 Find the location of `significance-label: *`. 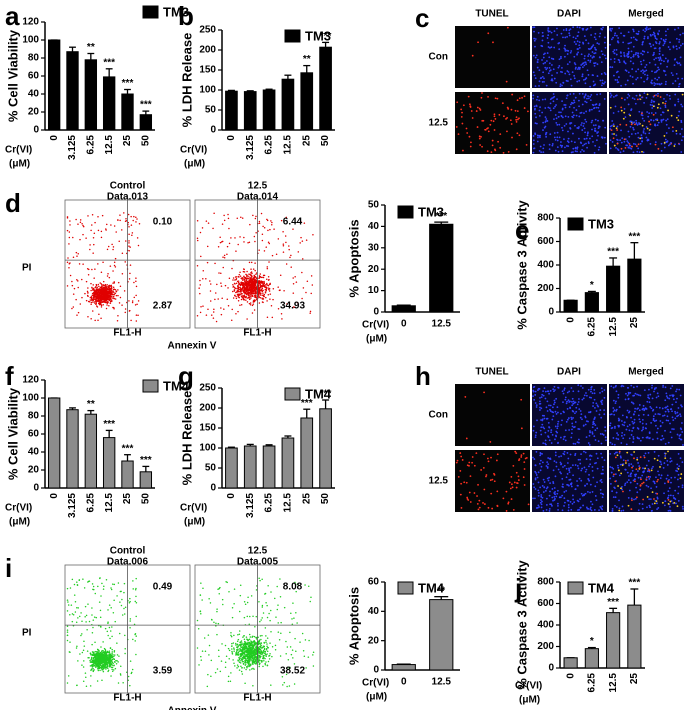

significance-label: * is located at coordinates (592, 285).